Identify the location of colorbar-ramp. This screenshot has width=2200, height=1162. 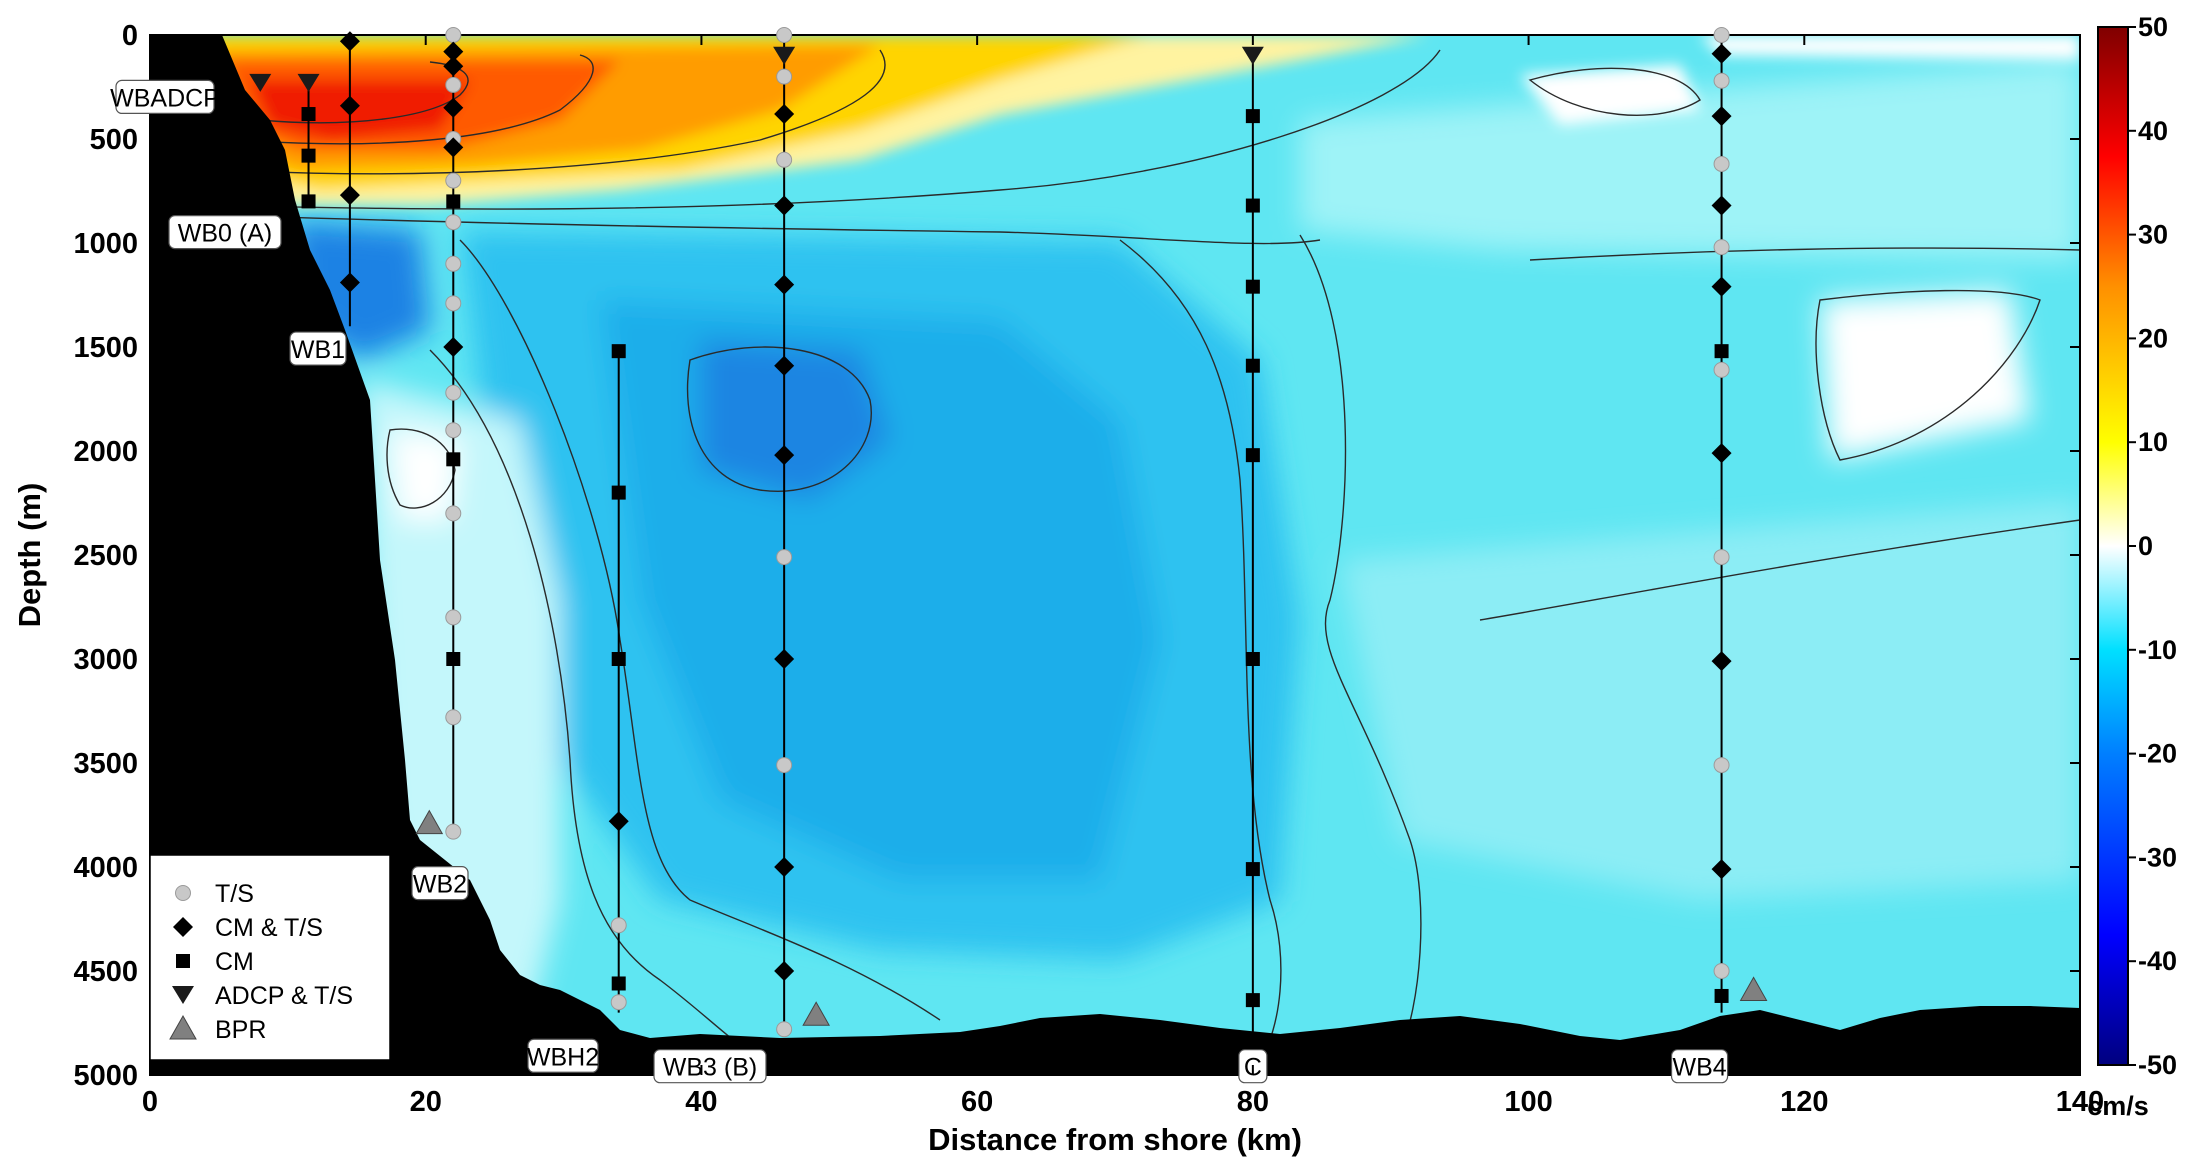
(2113, 546).